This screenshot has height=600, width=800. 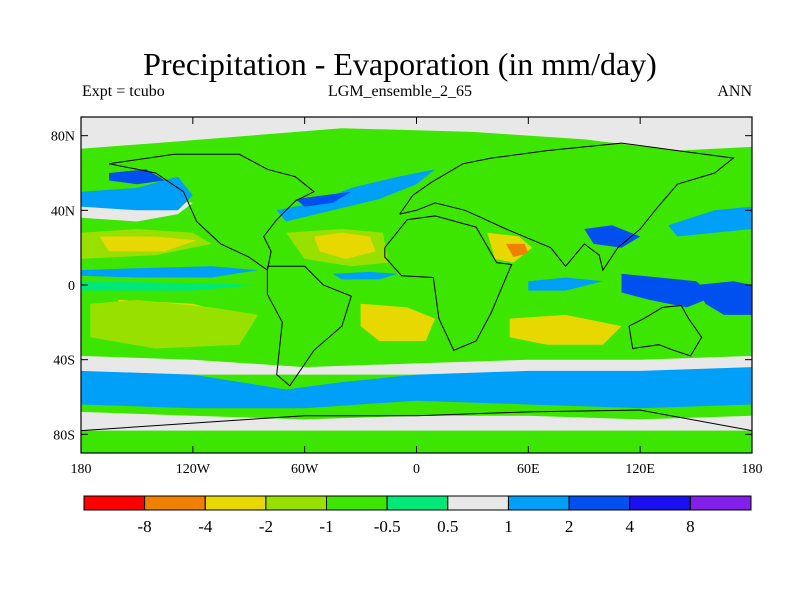 I want to click on subtropical-atlantic-dry-strong, so click(x=345, y=245).